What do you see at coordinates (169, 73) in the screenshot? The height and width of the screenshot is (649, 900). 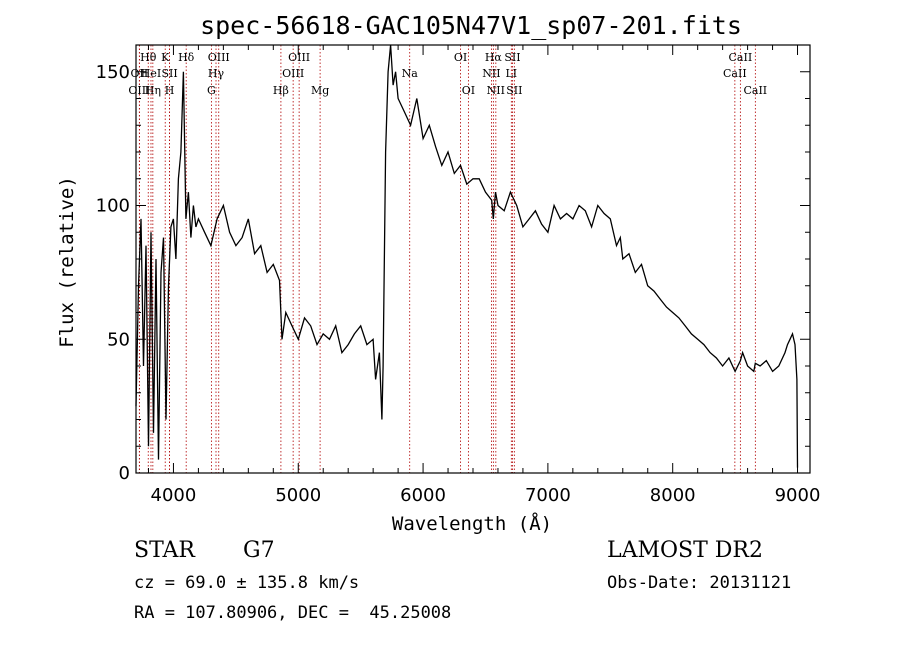 I see `line-label-6: SII` at bounding box center [169, 73].